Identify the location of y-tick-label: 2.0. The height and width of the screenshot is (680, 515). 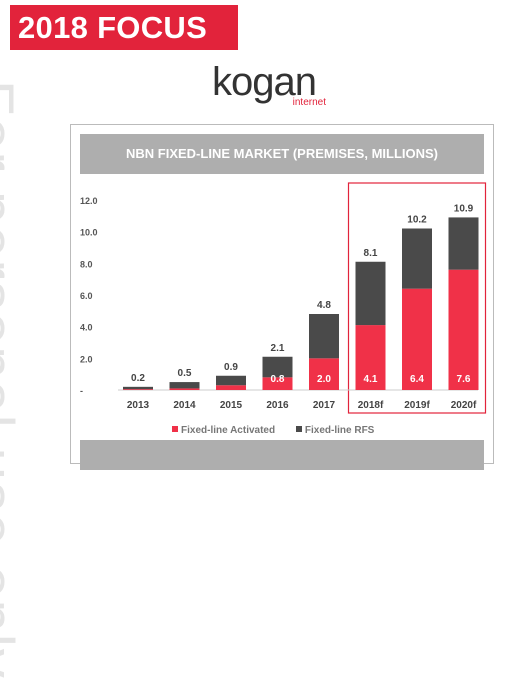
(86, 359).